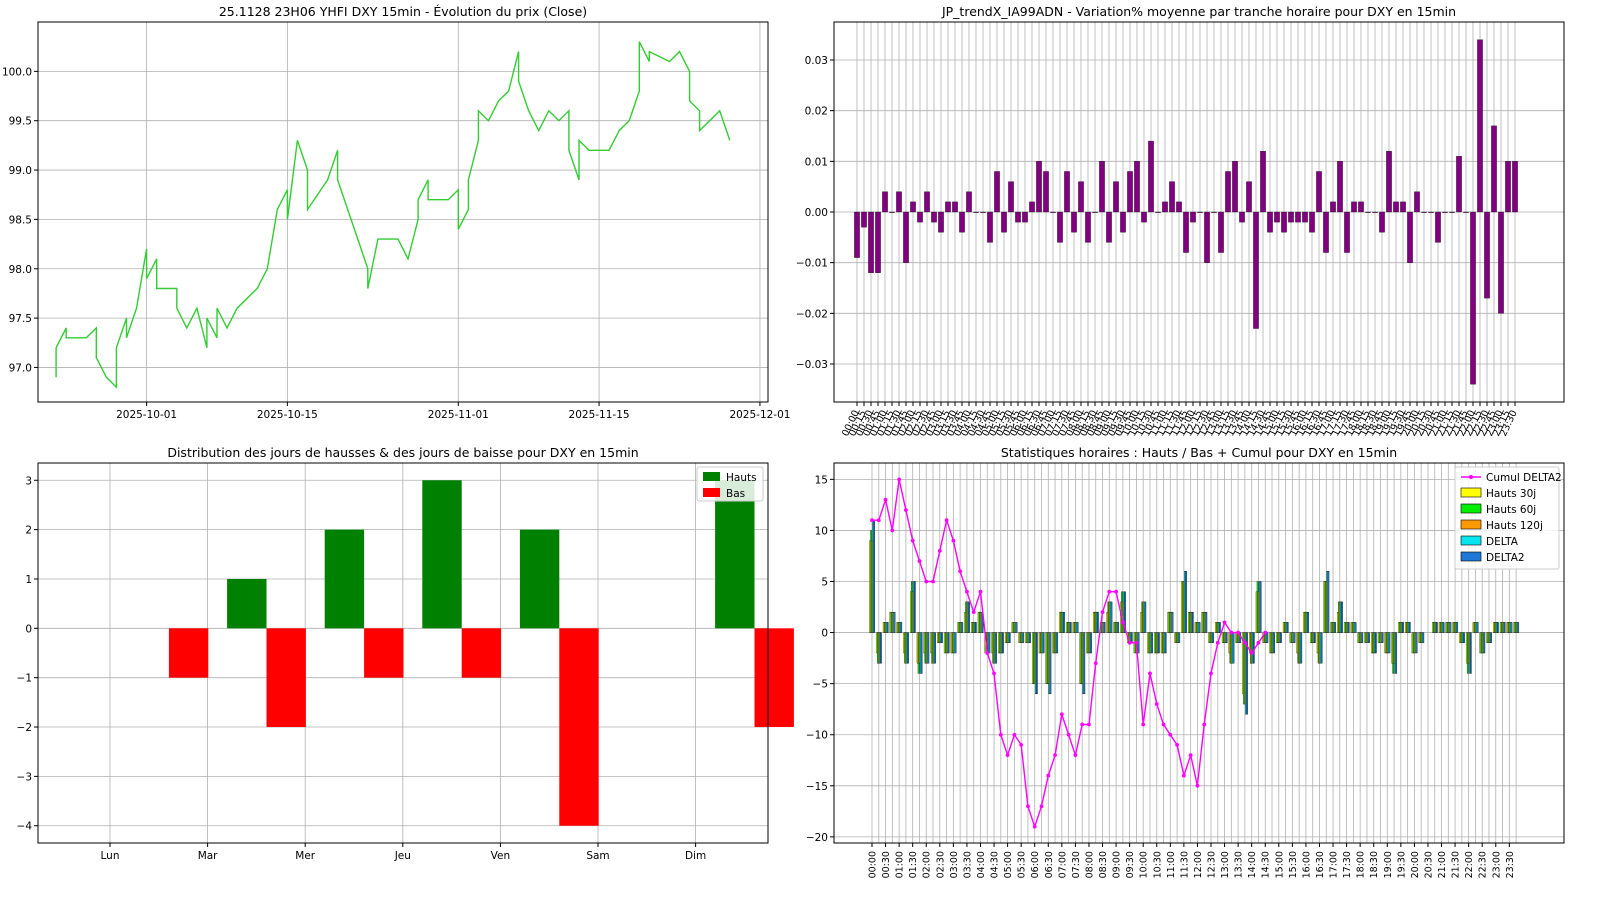 This screenshot has width=1600, height=904. I want to click on price-x-tick-label: 2025-10-15, so click(287, 415).